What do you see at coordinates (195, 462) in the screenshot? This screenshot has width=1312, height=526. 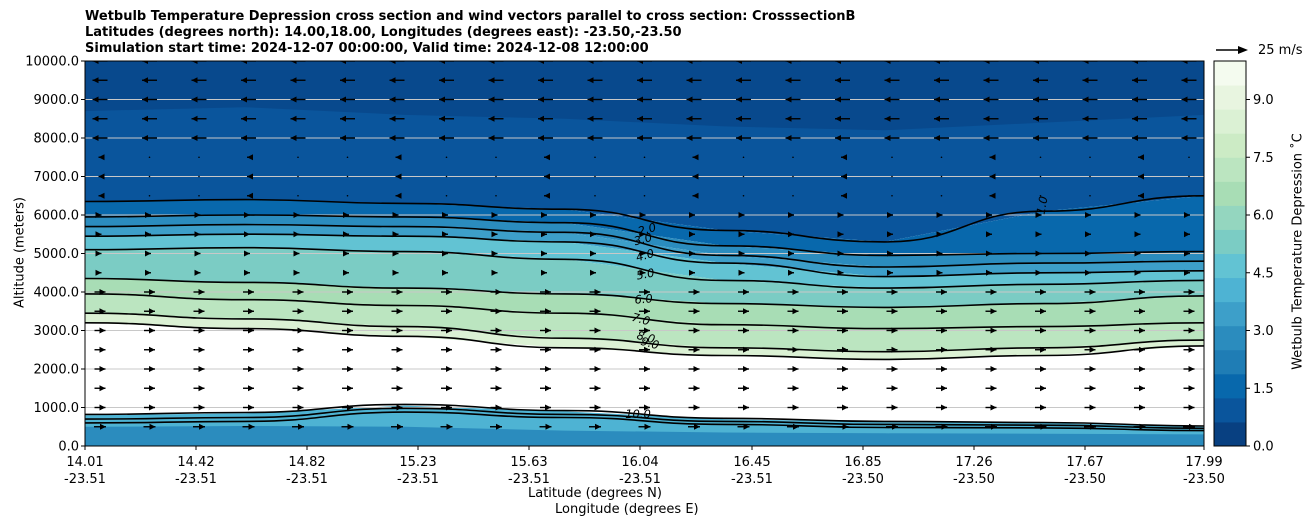 I see `x-tick-label-lat: 14.42` at bounding box center [195, 462].